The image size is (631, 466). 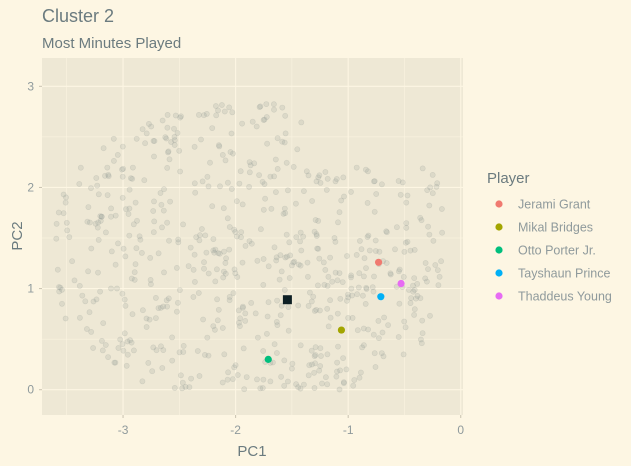 I want to click on y-axis-title: PC2, so click(x=17, y=235).